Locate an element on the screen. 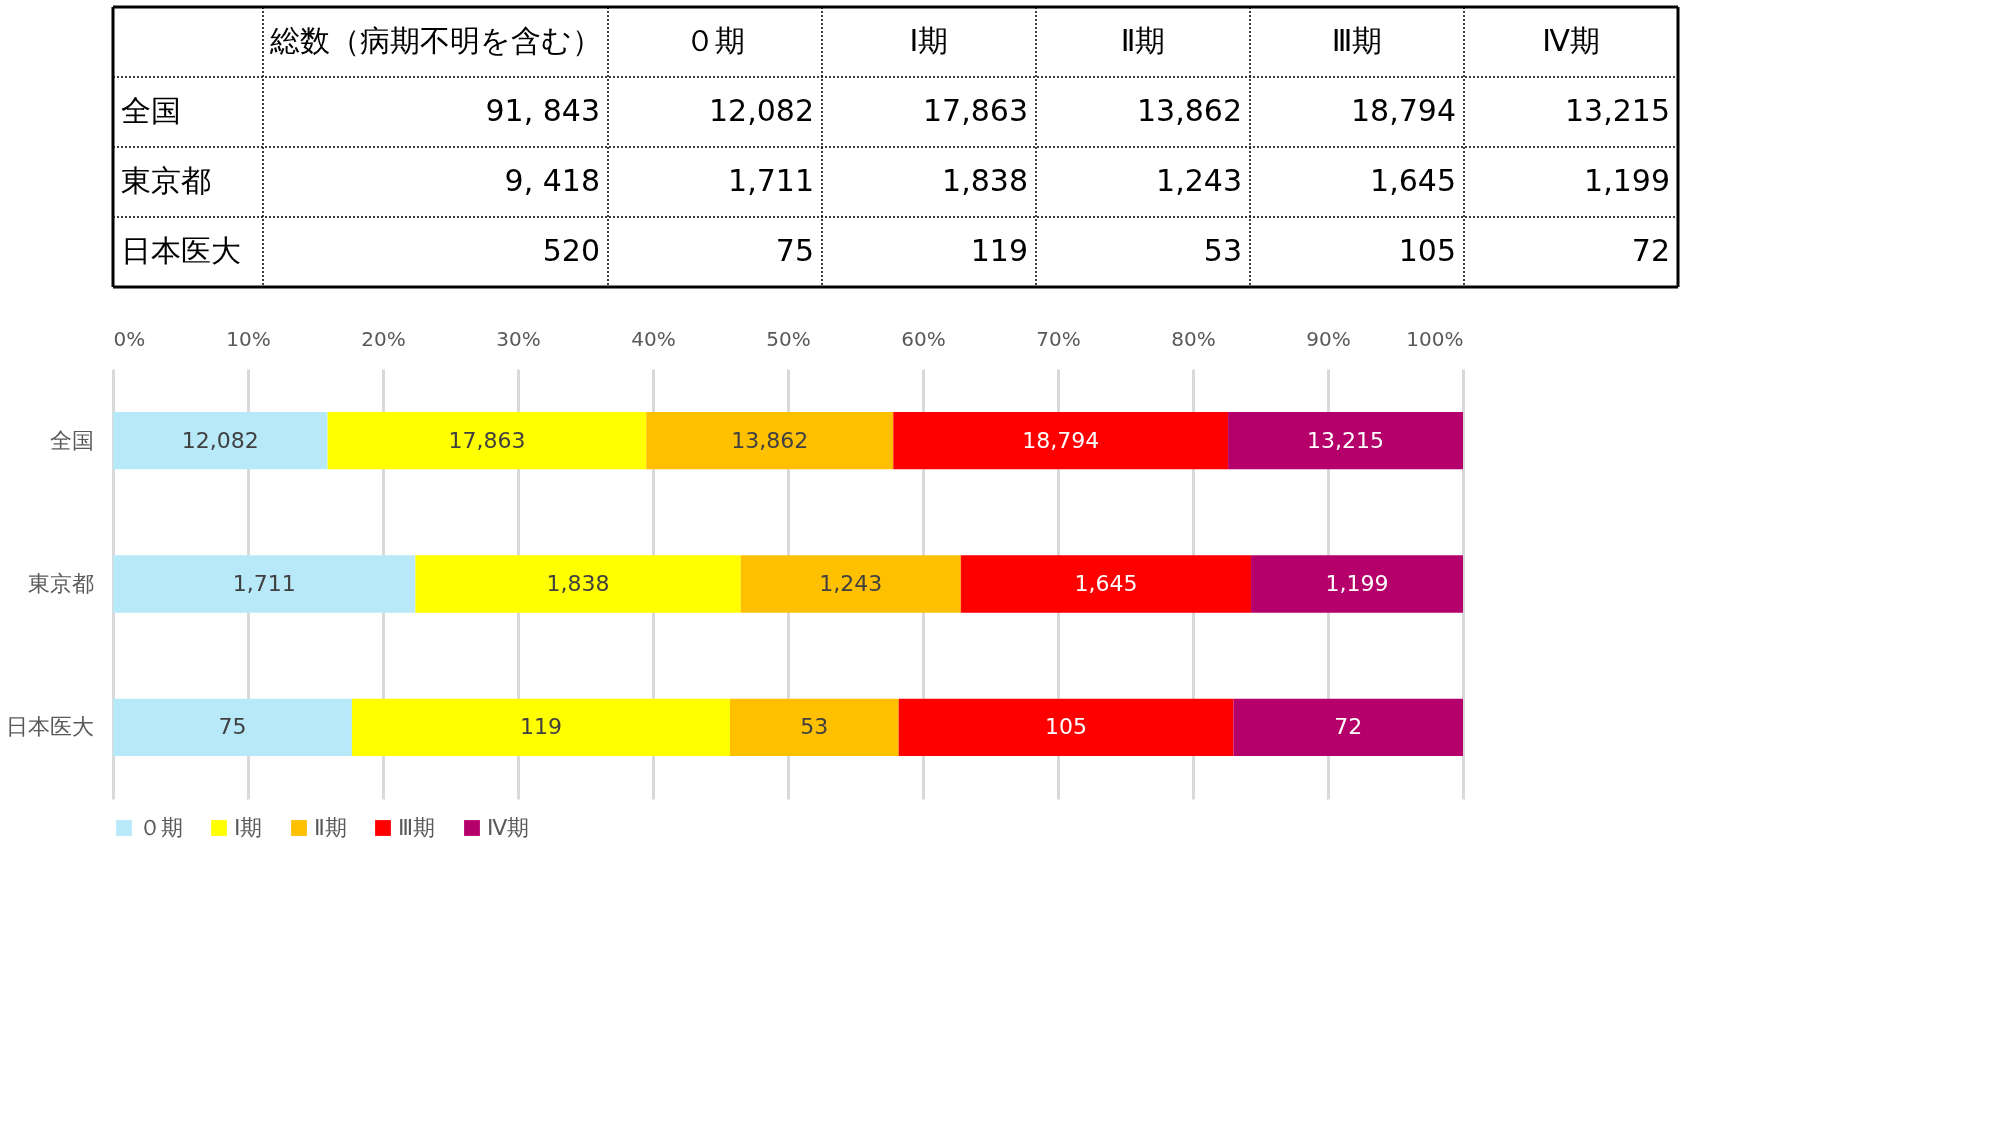 Image resolution: width=2000 pixels, height=1125 pixels. annotation: 53 is located at coordinates (814, 727).